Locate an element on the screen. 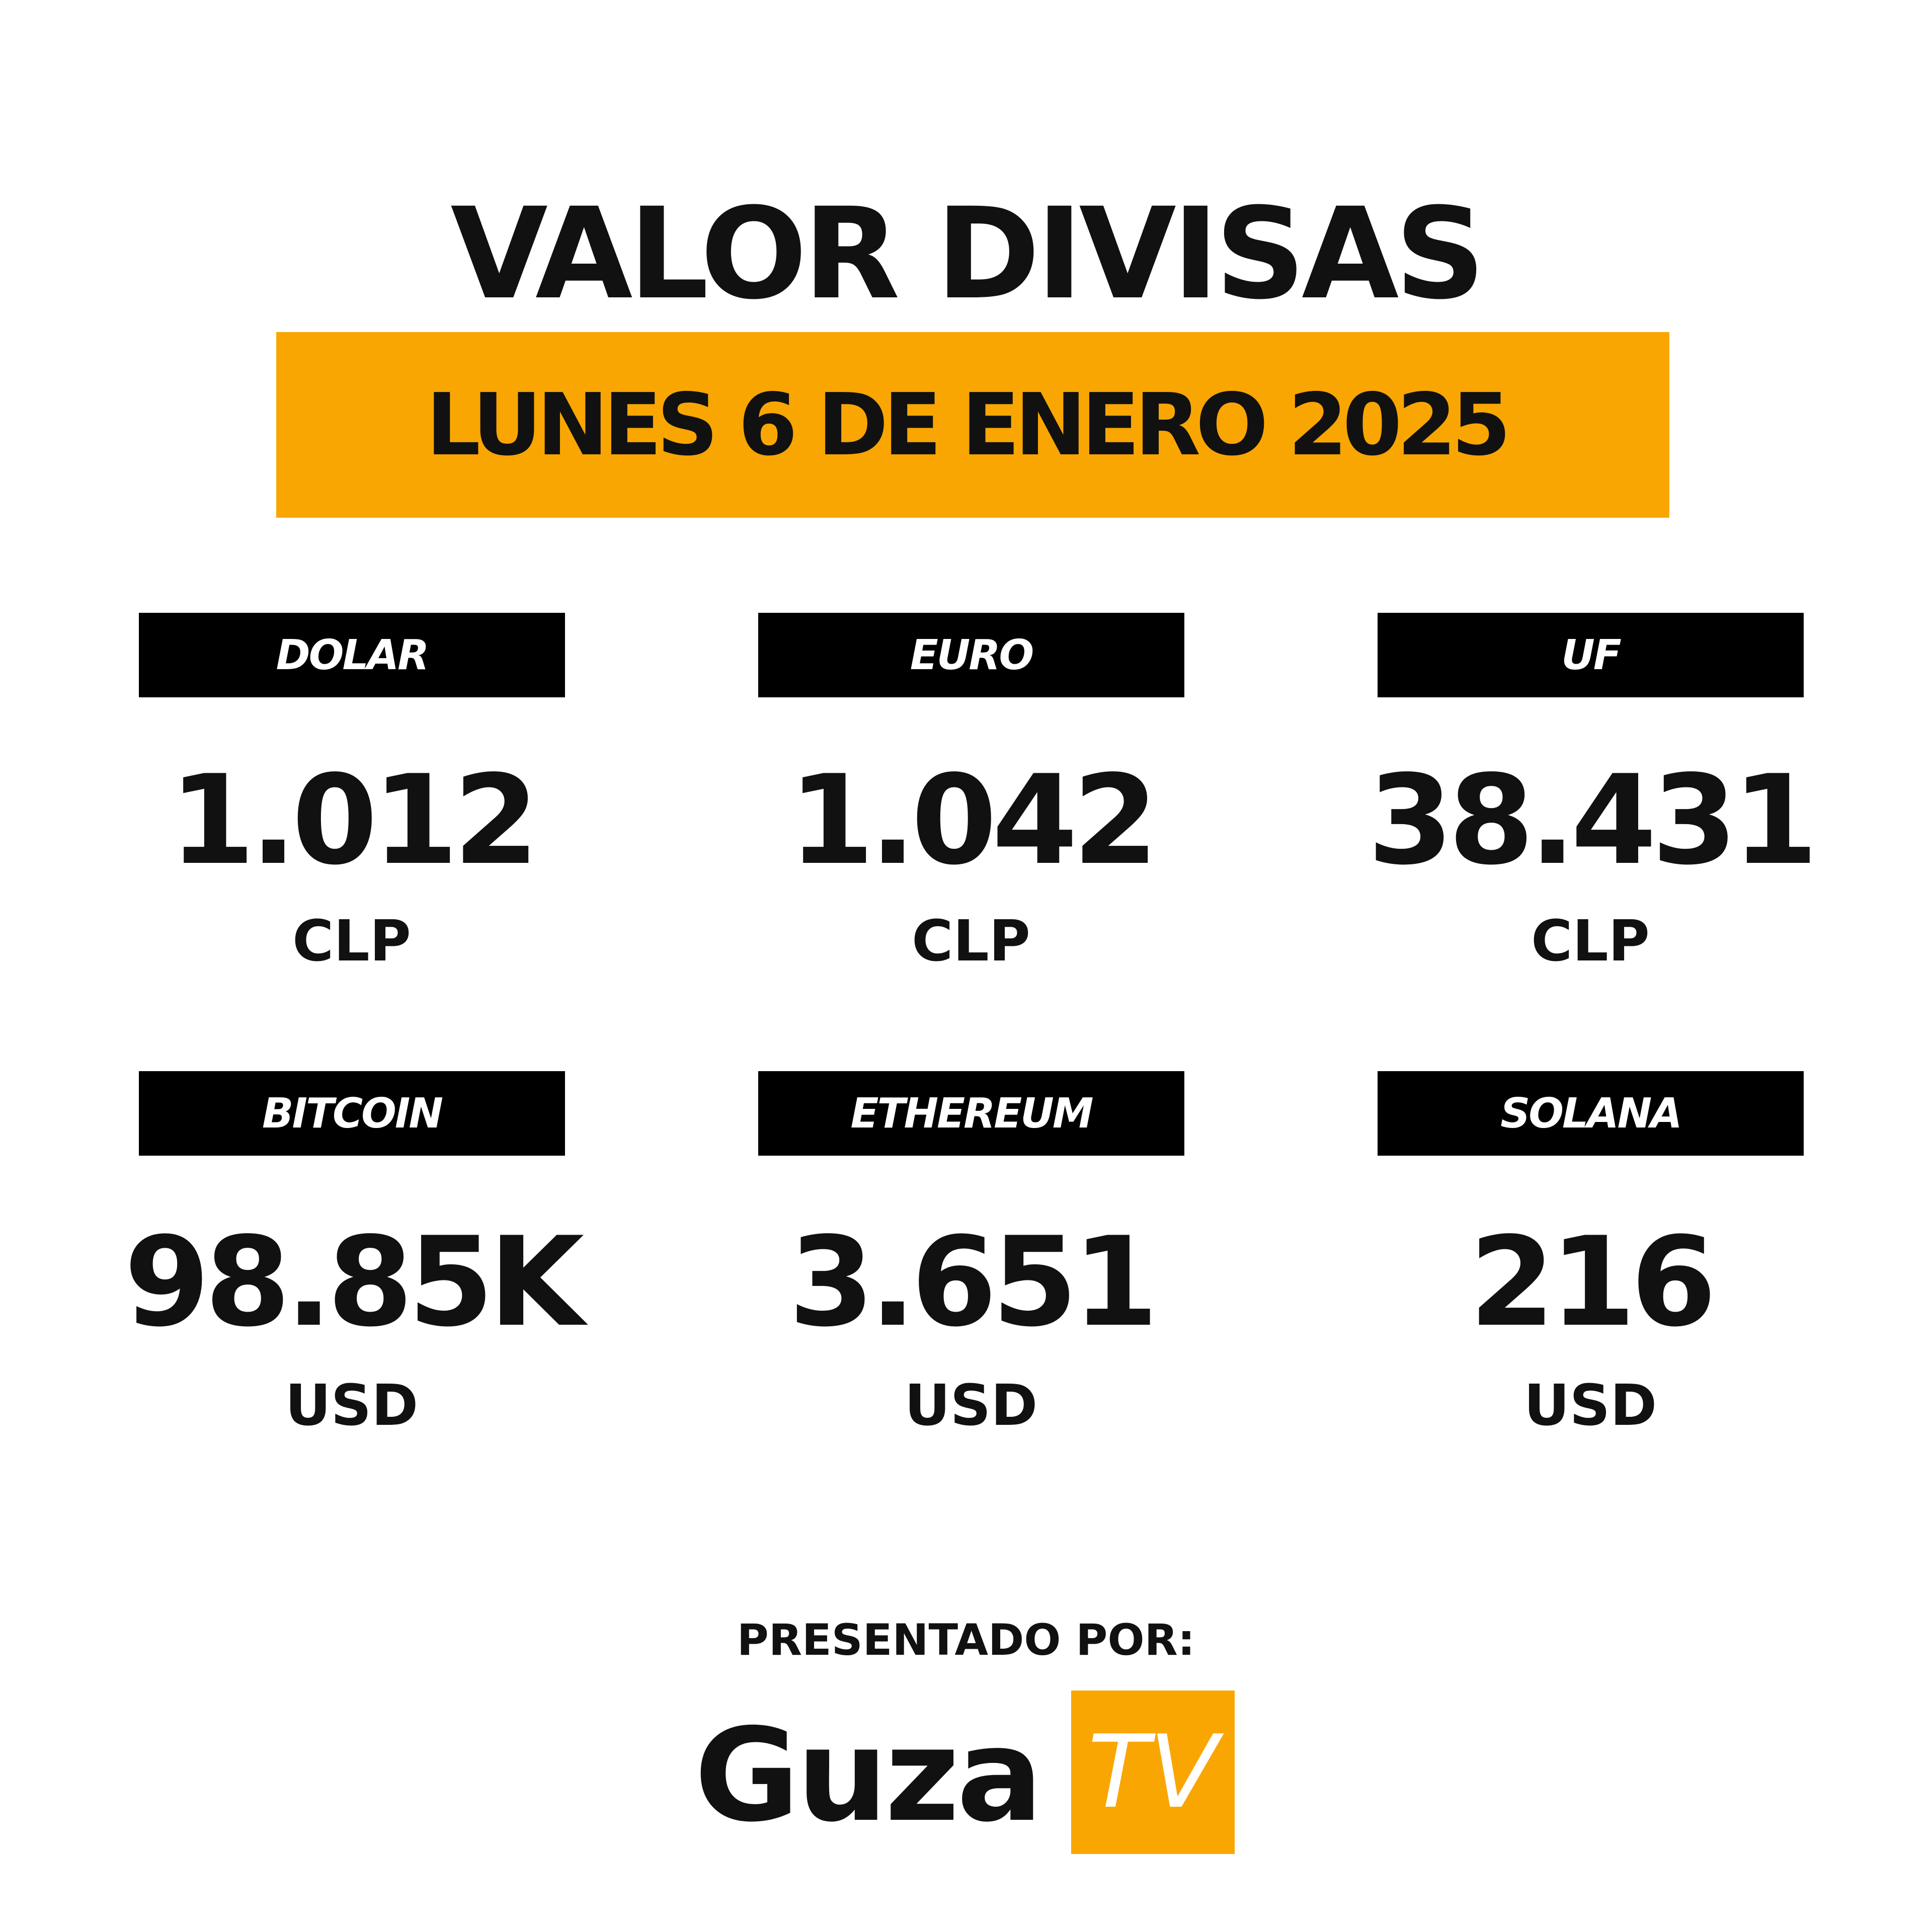  item-value: 1.012 is located at coordinates (354, 820).